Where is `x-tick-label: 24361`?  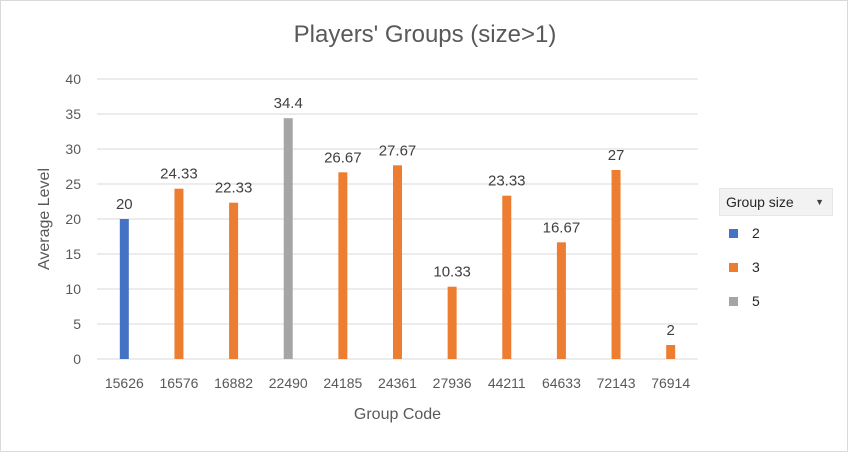 x-tick-label: 24361 is located at coordinates (397, 383).